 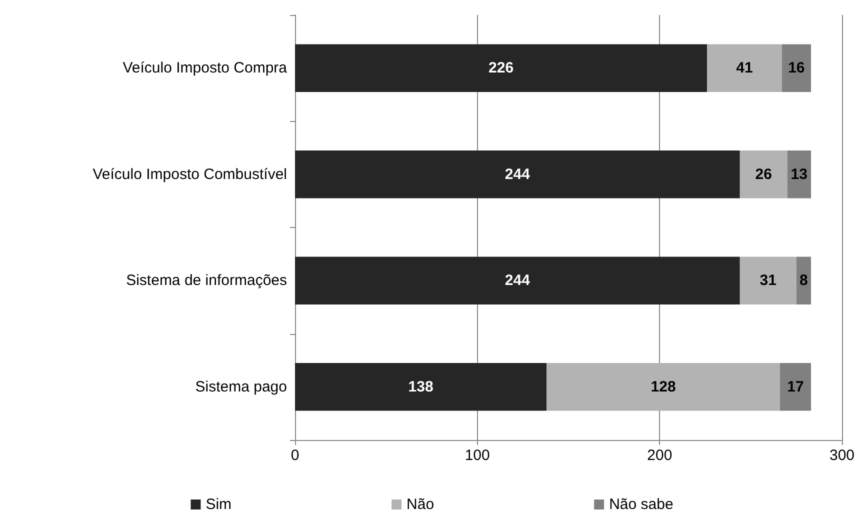 I want to click on data-label: 128, so click(x=663, y=387).